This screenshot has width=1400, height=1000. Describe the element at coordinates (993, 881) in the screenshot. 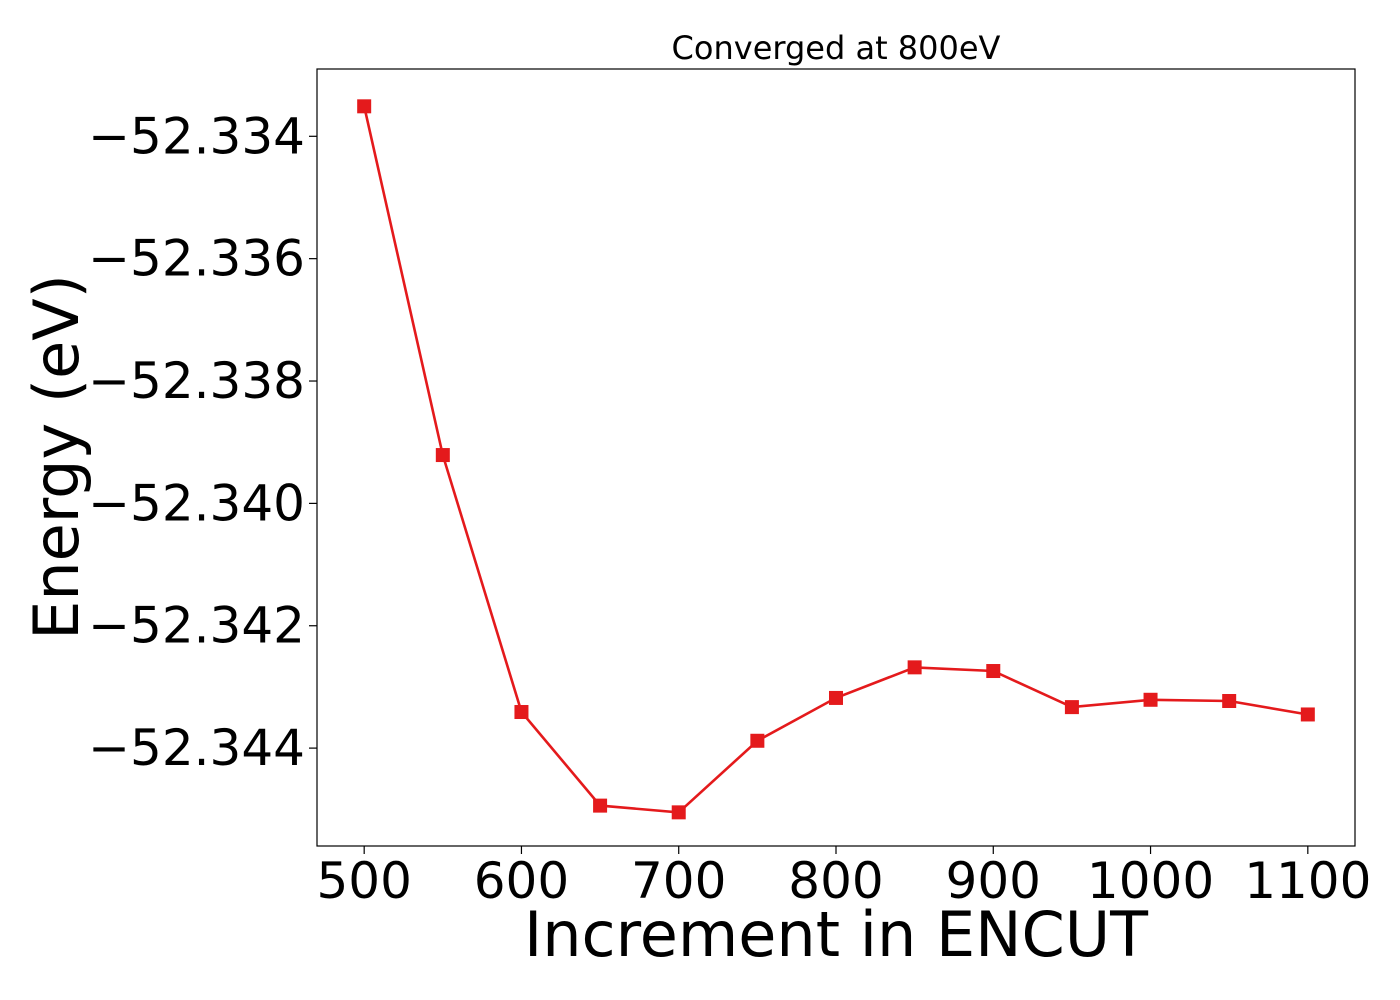

I see `x-tick-label: 900` at that location.